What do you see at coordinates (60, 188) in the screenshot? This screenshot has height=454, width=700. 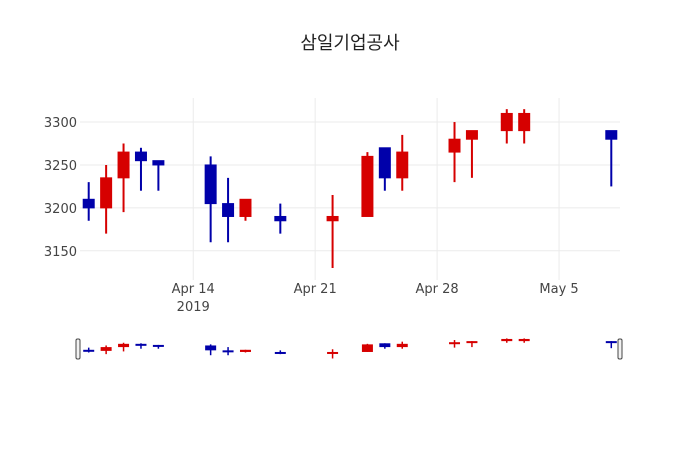 I see `y-axis: 3150 3200 3250 3300` at bounding box center [60, 188].